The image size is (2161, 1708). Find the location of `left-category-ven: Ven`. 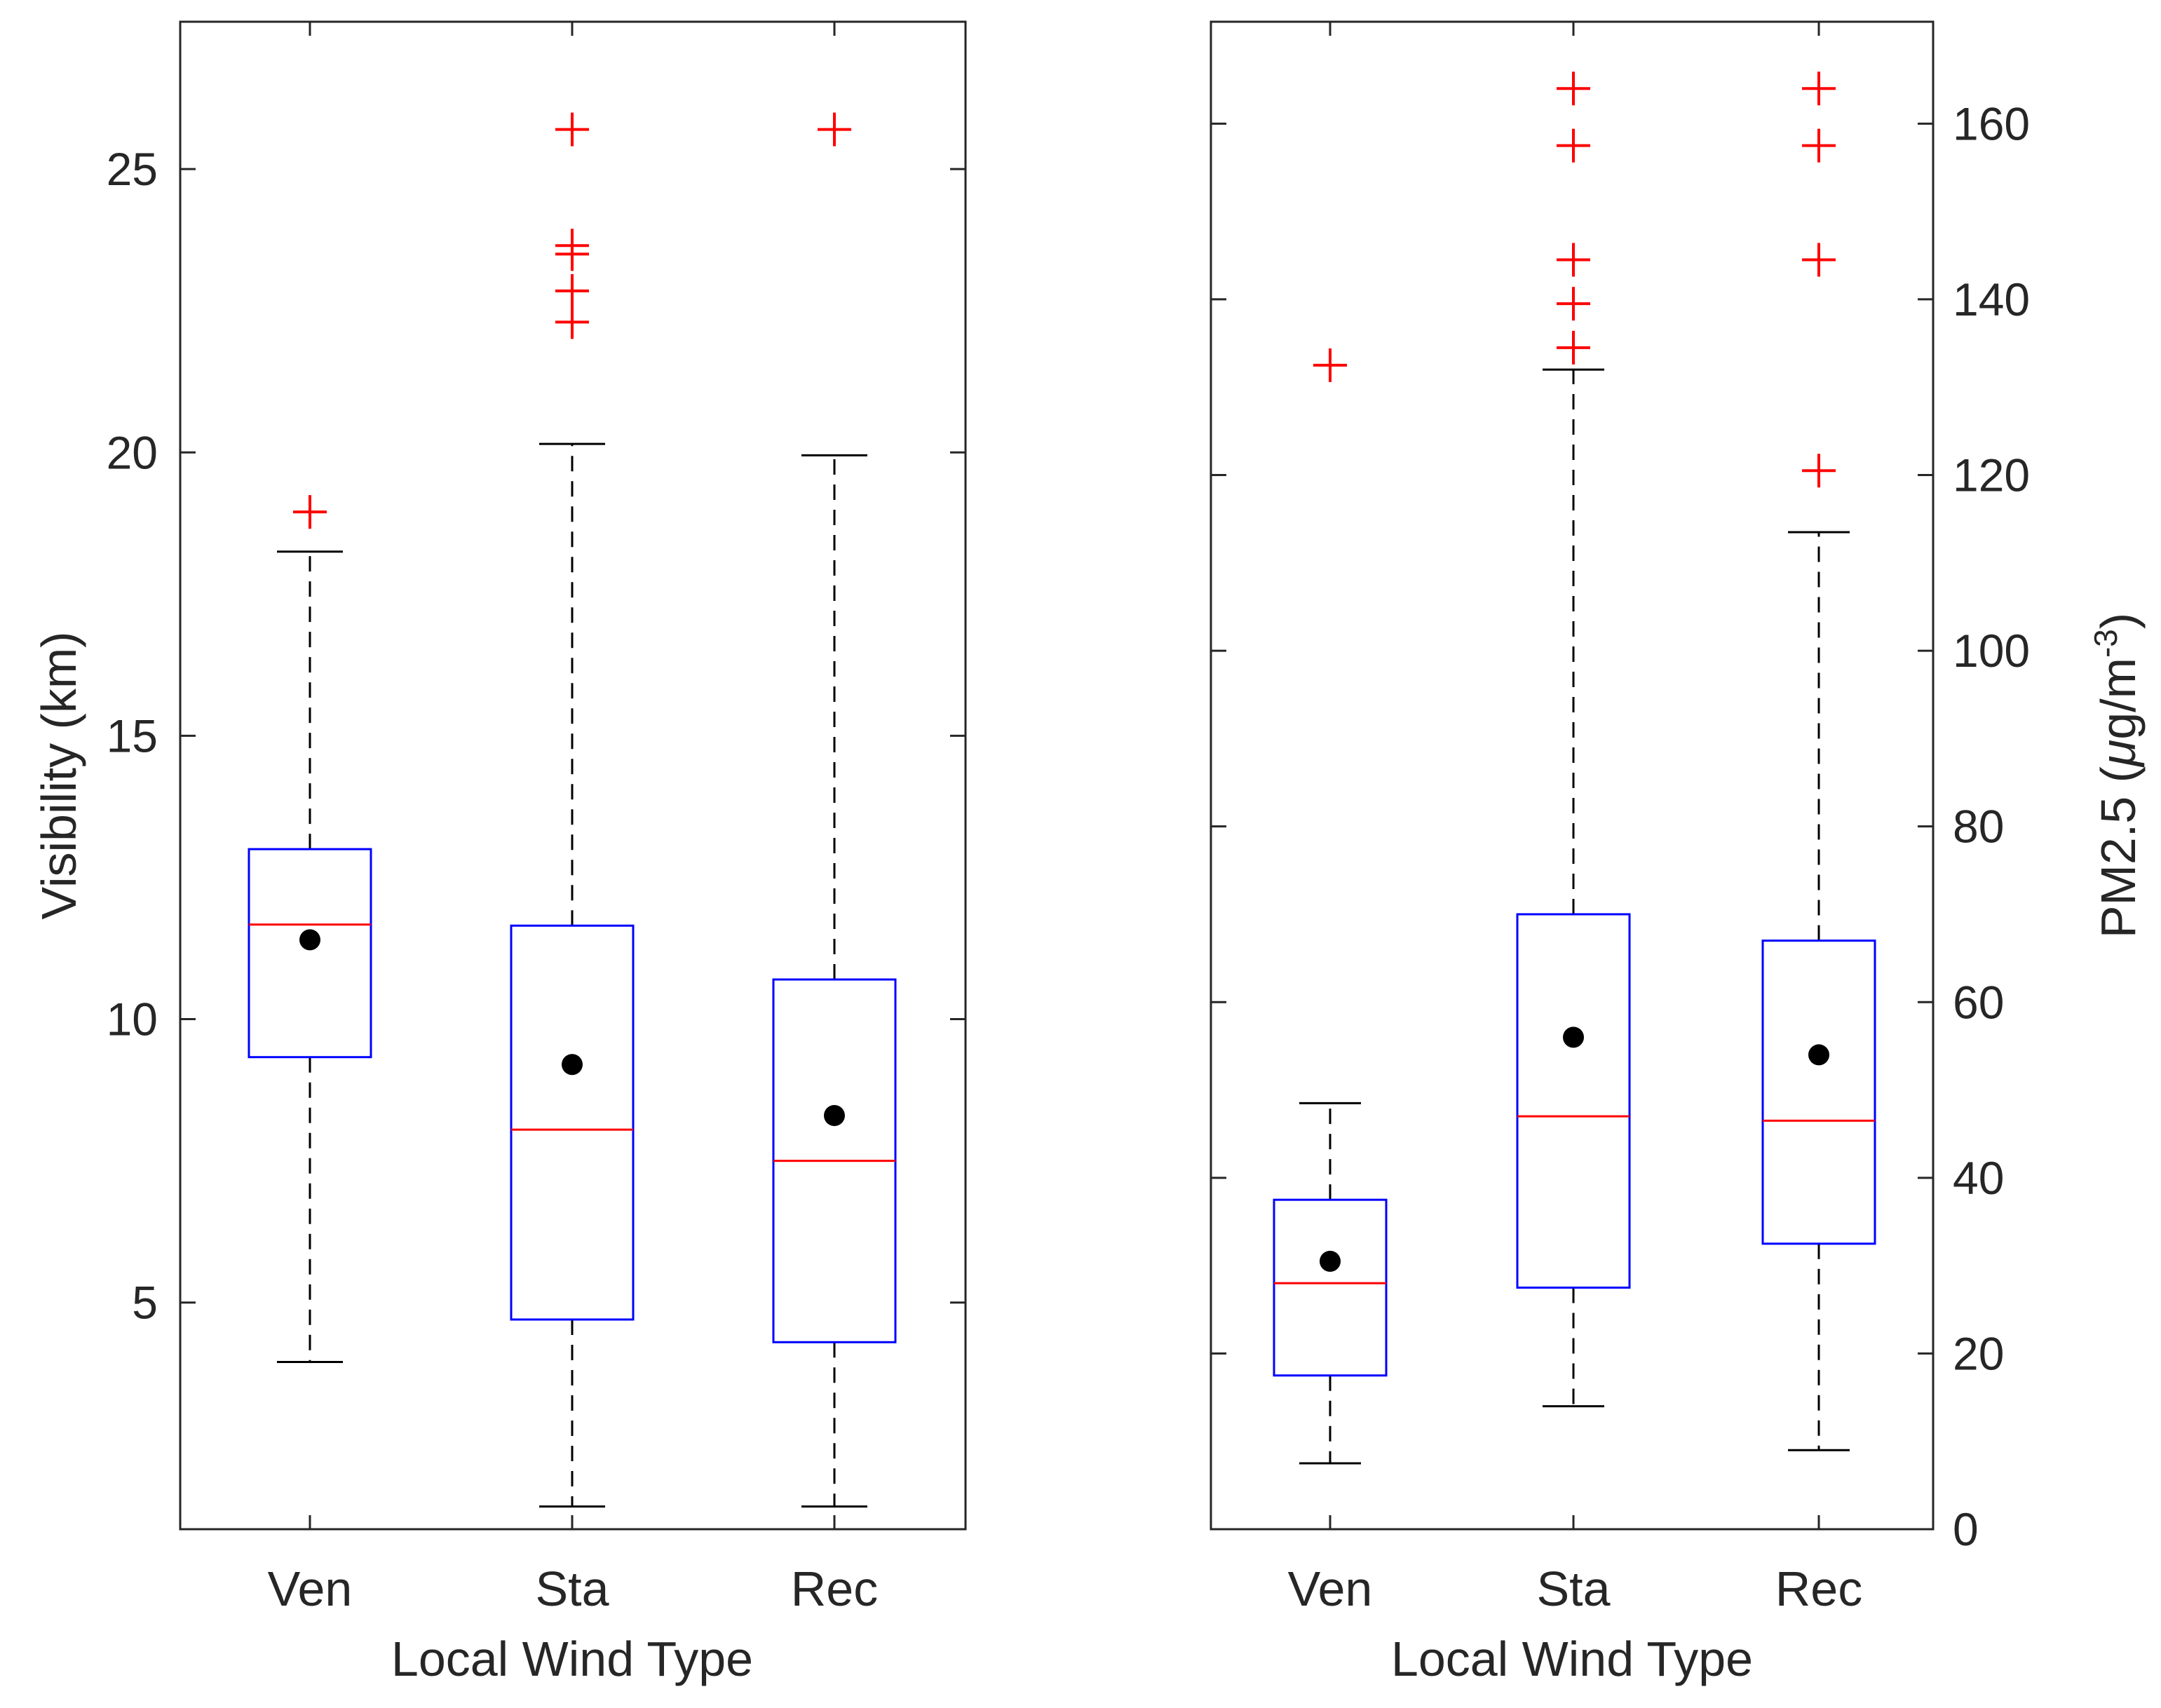

left-category-ven: Ven is located at coordinates (310, 1589).